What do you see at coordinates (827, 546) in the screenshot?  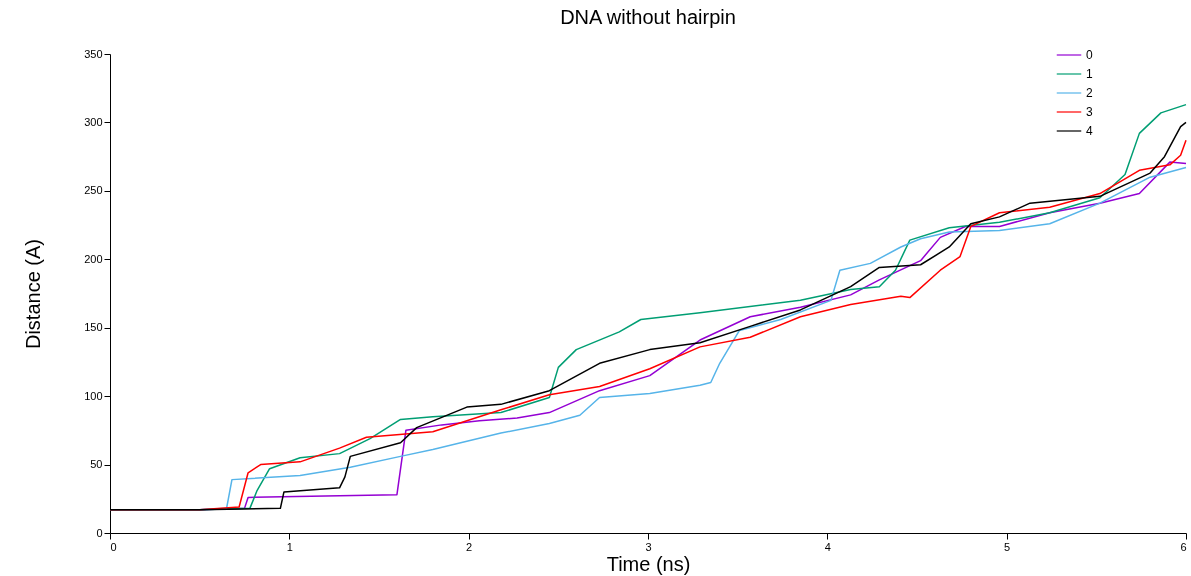 I see `x-tick-label: 4` at bounding box center [827, 546].